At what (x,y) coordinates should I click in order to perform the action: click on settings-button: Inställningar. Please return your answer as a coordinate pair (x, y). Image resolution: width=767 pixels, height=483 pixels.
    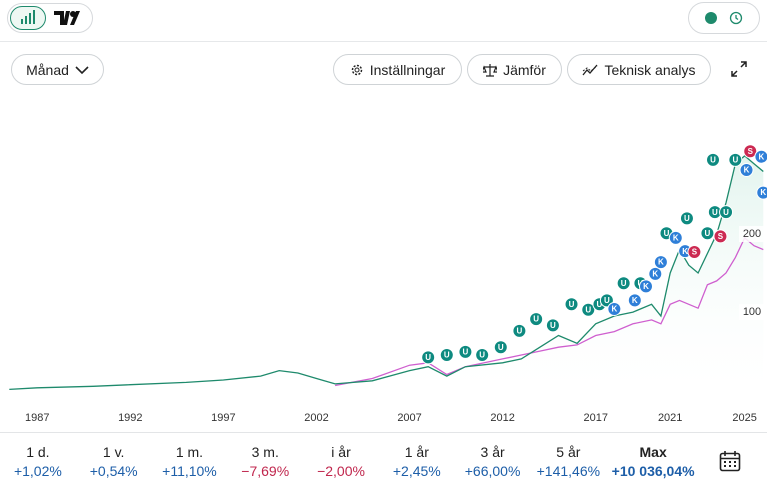
    Looking at the image, I should click on (397, 69).